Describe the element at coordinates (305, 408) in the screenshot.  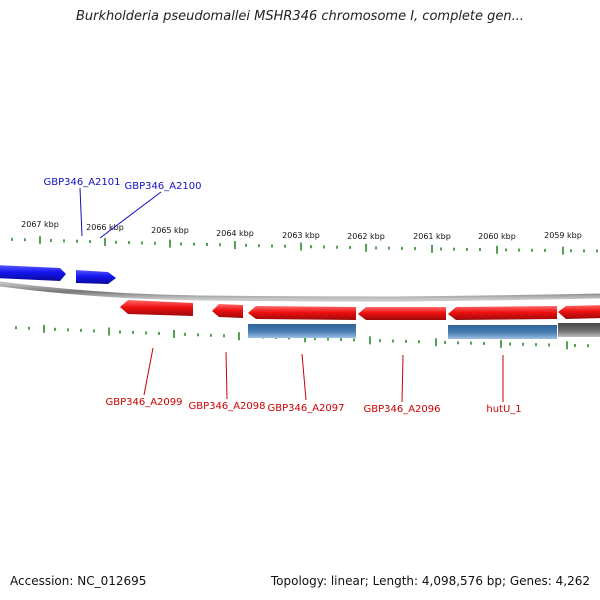
I see `gene-label-reverse: GBP346_A2097` at that location.